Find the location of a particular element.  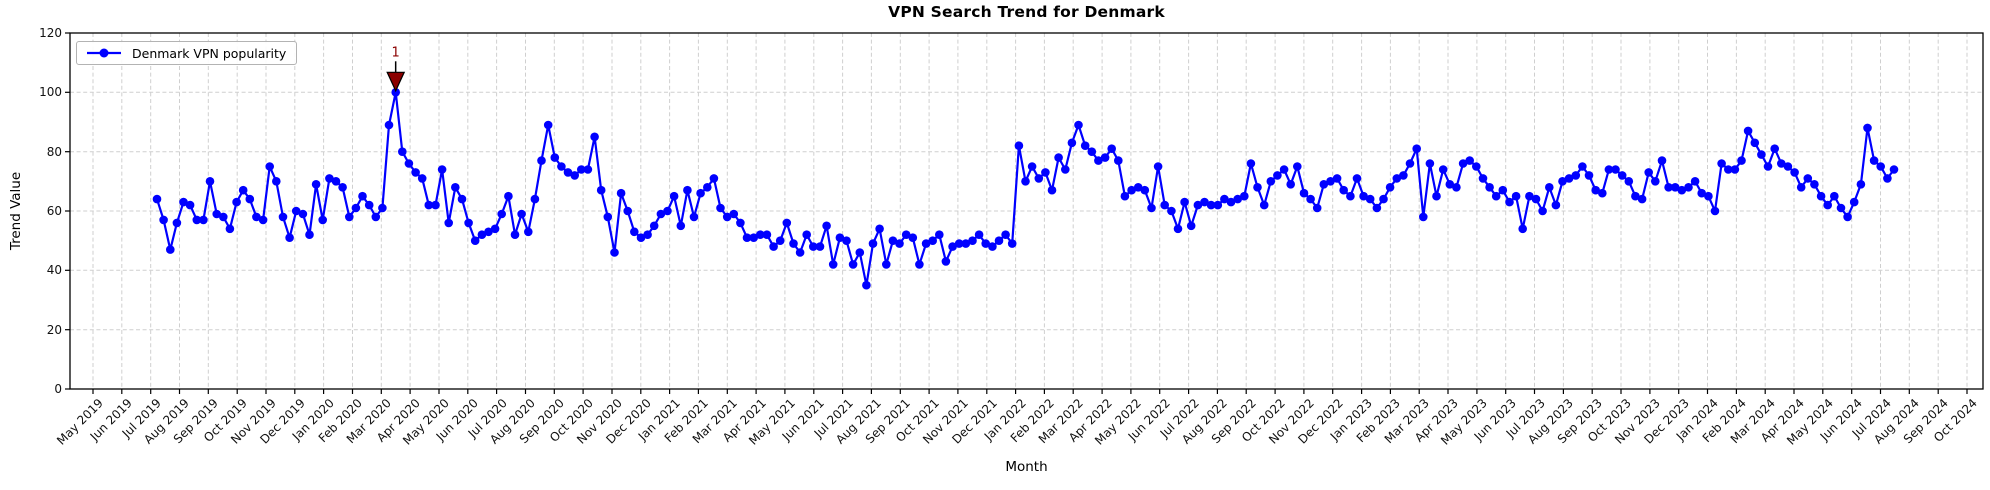

y-tick-label: 100 is located at coordinates (50, 92).